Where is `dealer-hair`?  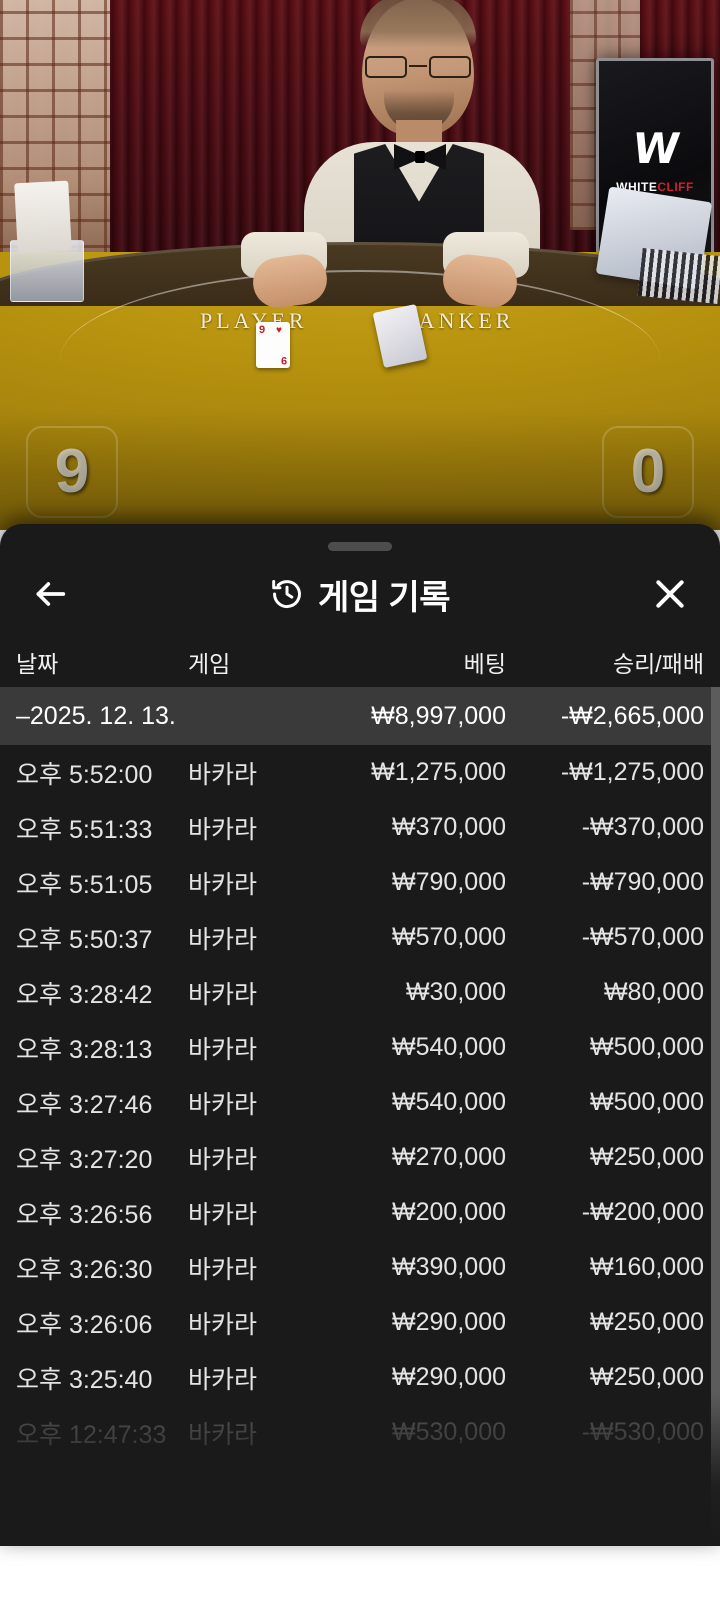 dealer-hair is located at coordinates (418, 24).